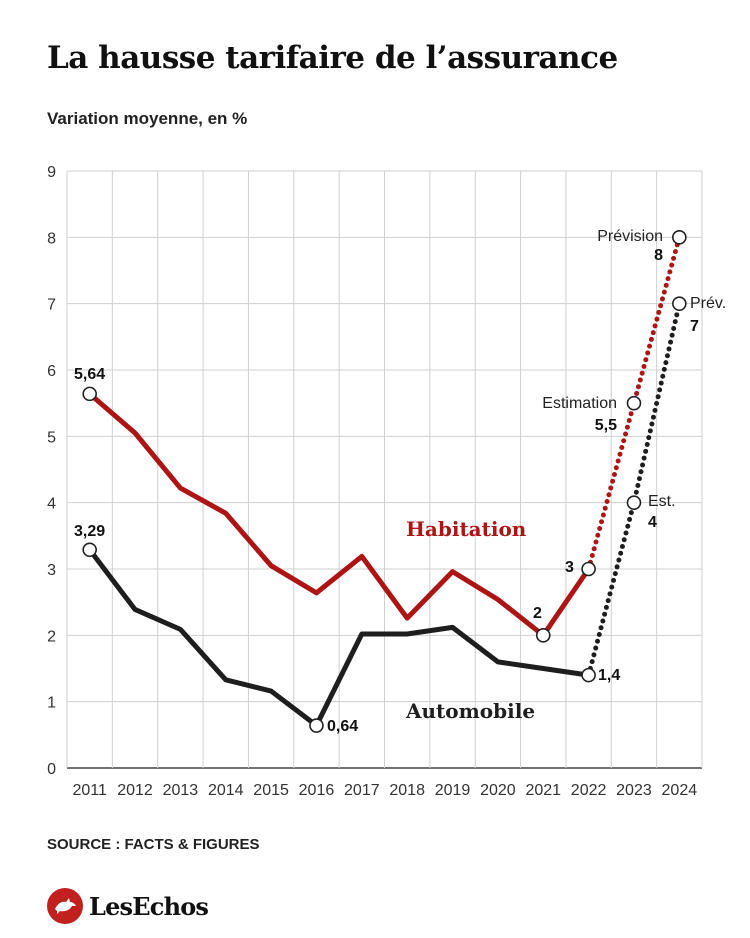 The image size is (750, 938). I want to click on y-tick-label: 4, so click(51, 504).